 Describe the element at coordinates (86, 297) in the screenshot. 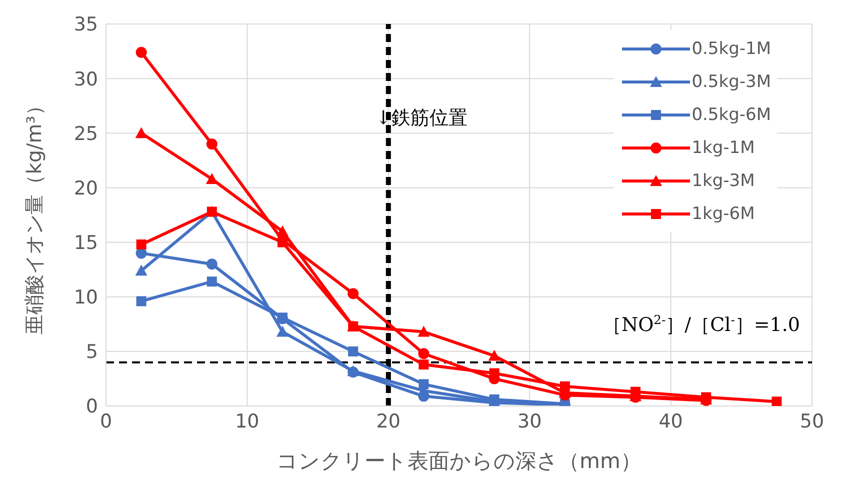

I see `y-tick-label: 10` at that location.